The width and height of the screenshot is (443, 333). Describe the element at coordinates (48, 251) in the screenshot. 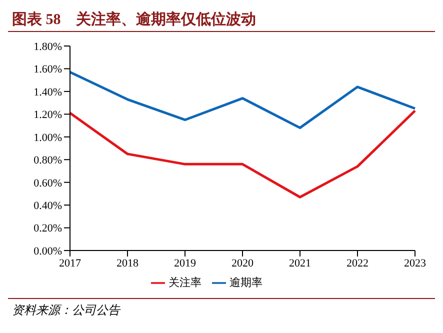

I see `y-tick-label: 0.00%` at that location.